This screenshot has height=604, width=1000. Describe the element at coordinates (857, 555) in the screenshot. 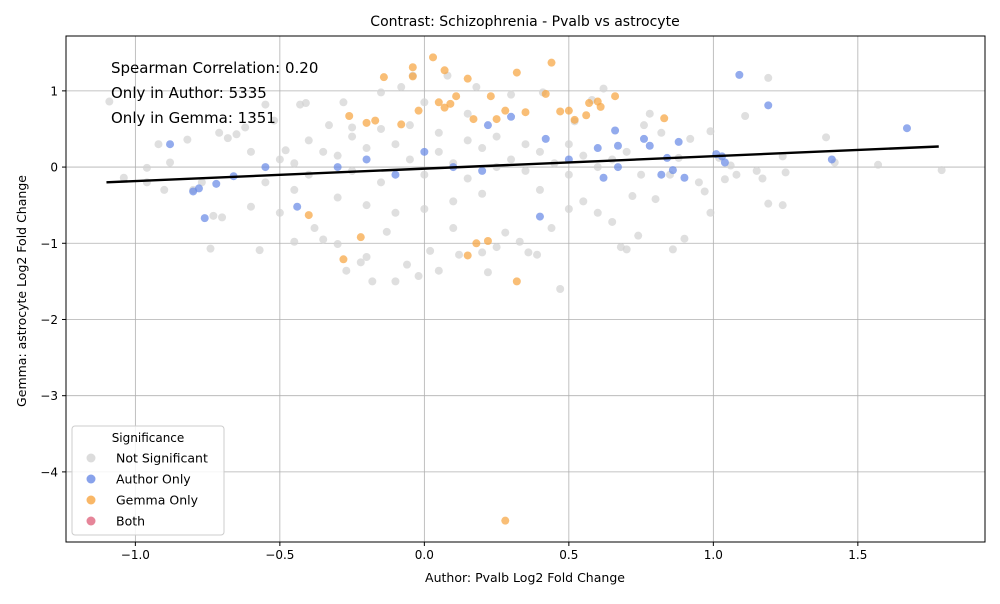

I see `x-tick-label: 1.5` at that location.